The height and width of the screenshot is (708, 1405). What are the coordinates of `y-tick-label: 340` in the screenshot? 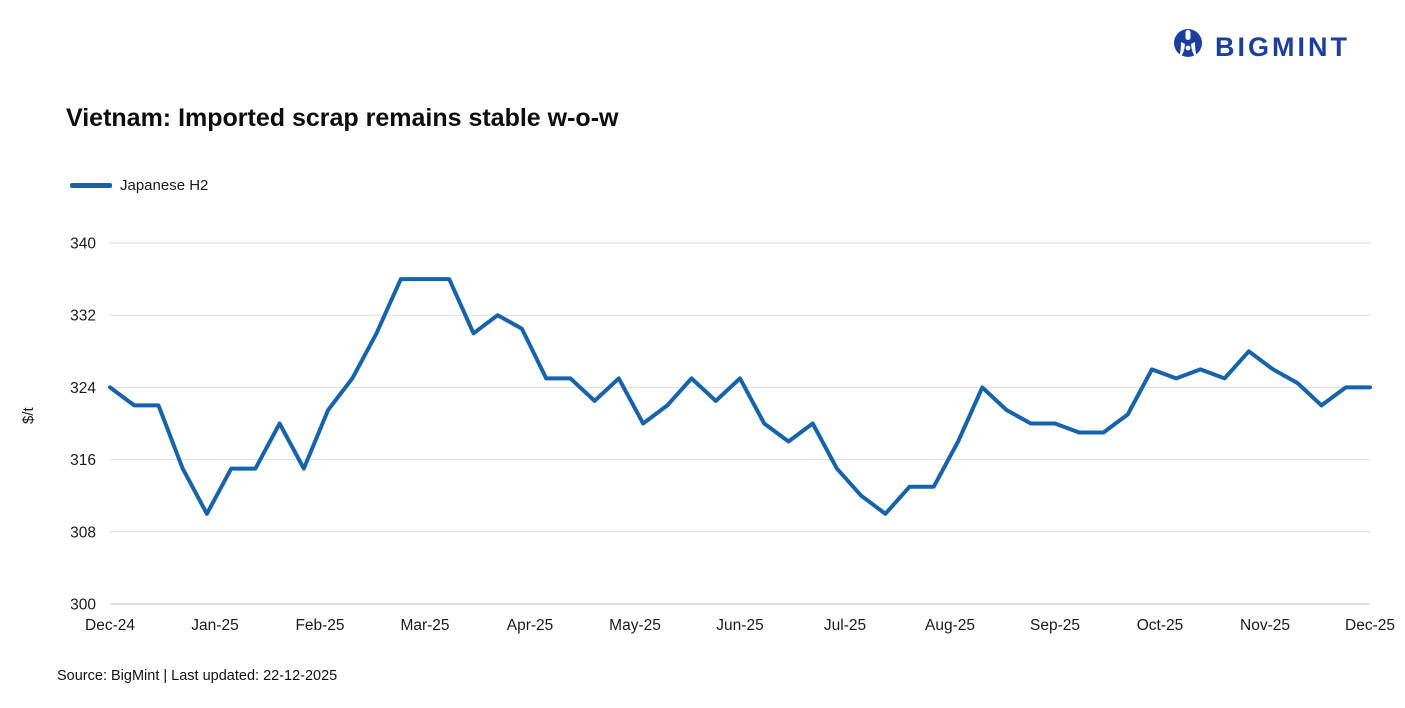 It's located at (83, 244).